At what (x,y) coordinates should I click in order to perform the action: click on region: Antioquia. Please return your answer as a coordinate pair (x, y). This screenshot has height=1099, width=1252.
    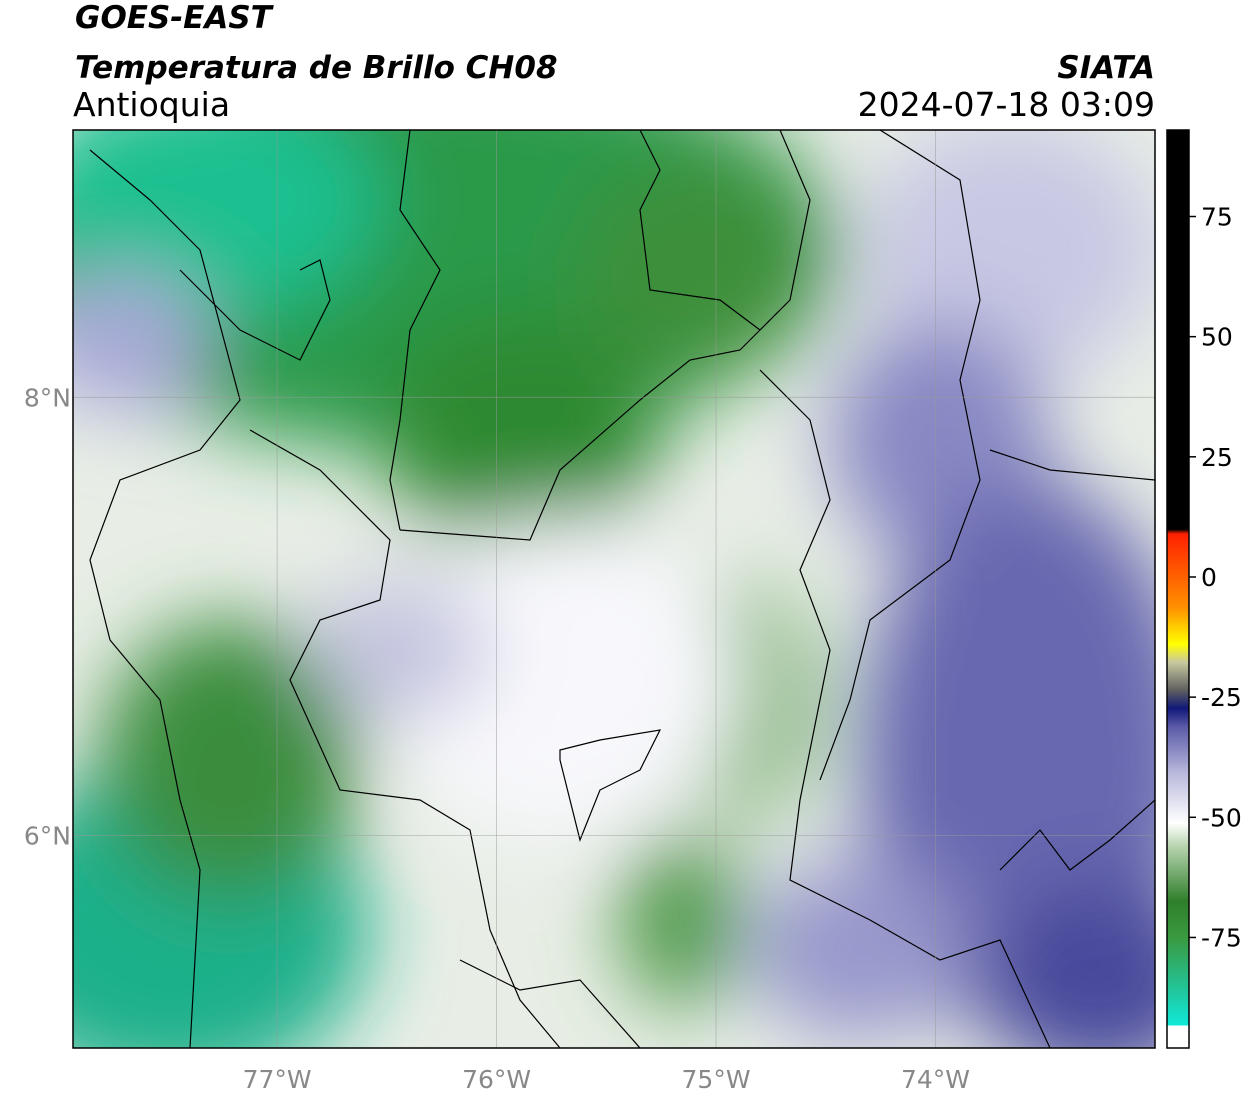
    Looking at the image, I should click on (151, 104).